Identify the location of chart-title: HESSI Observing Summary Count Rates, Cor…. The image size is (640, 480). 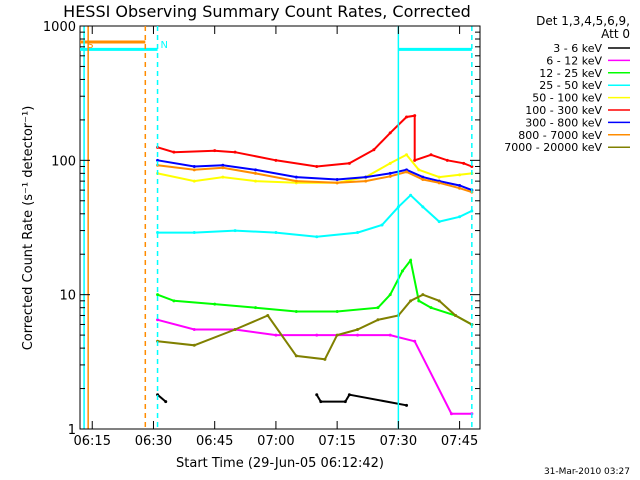
(267, 11).